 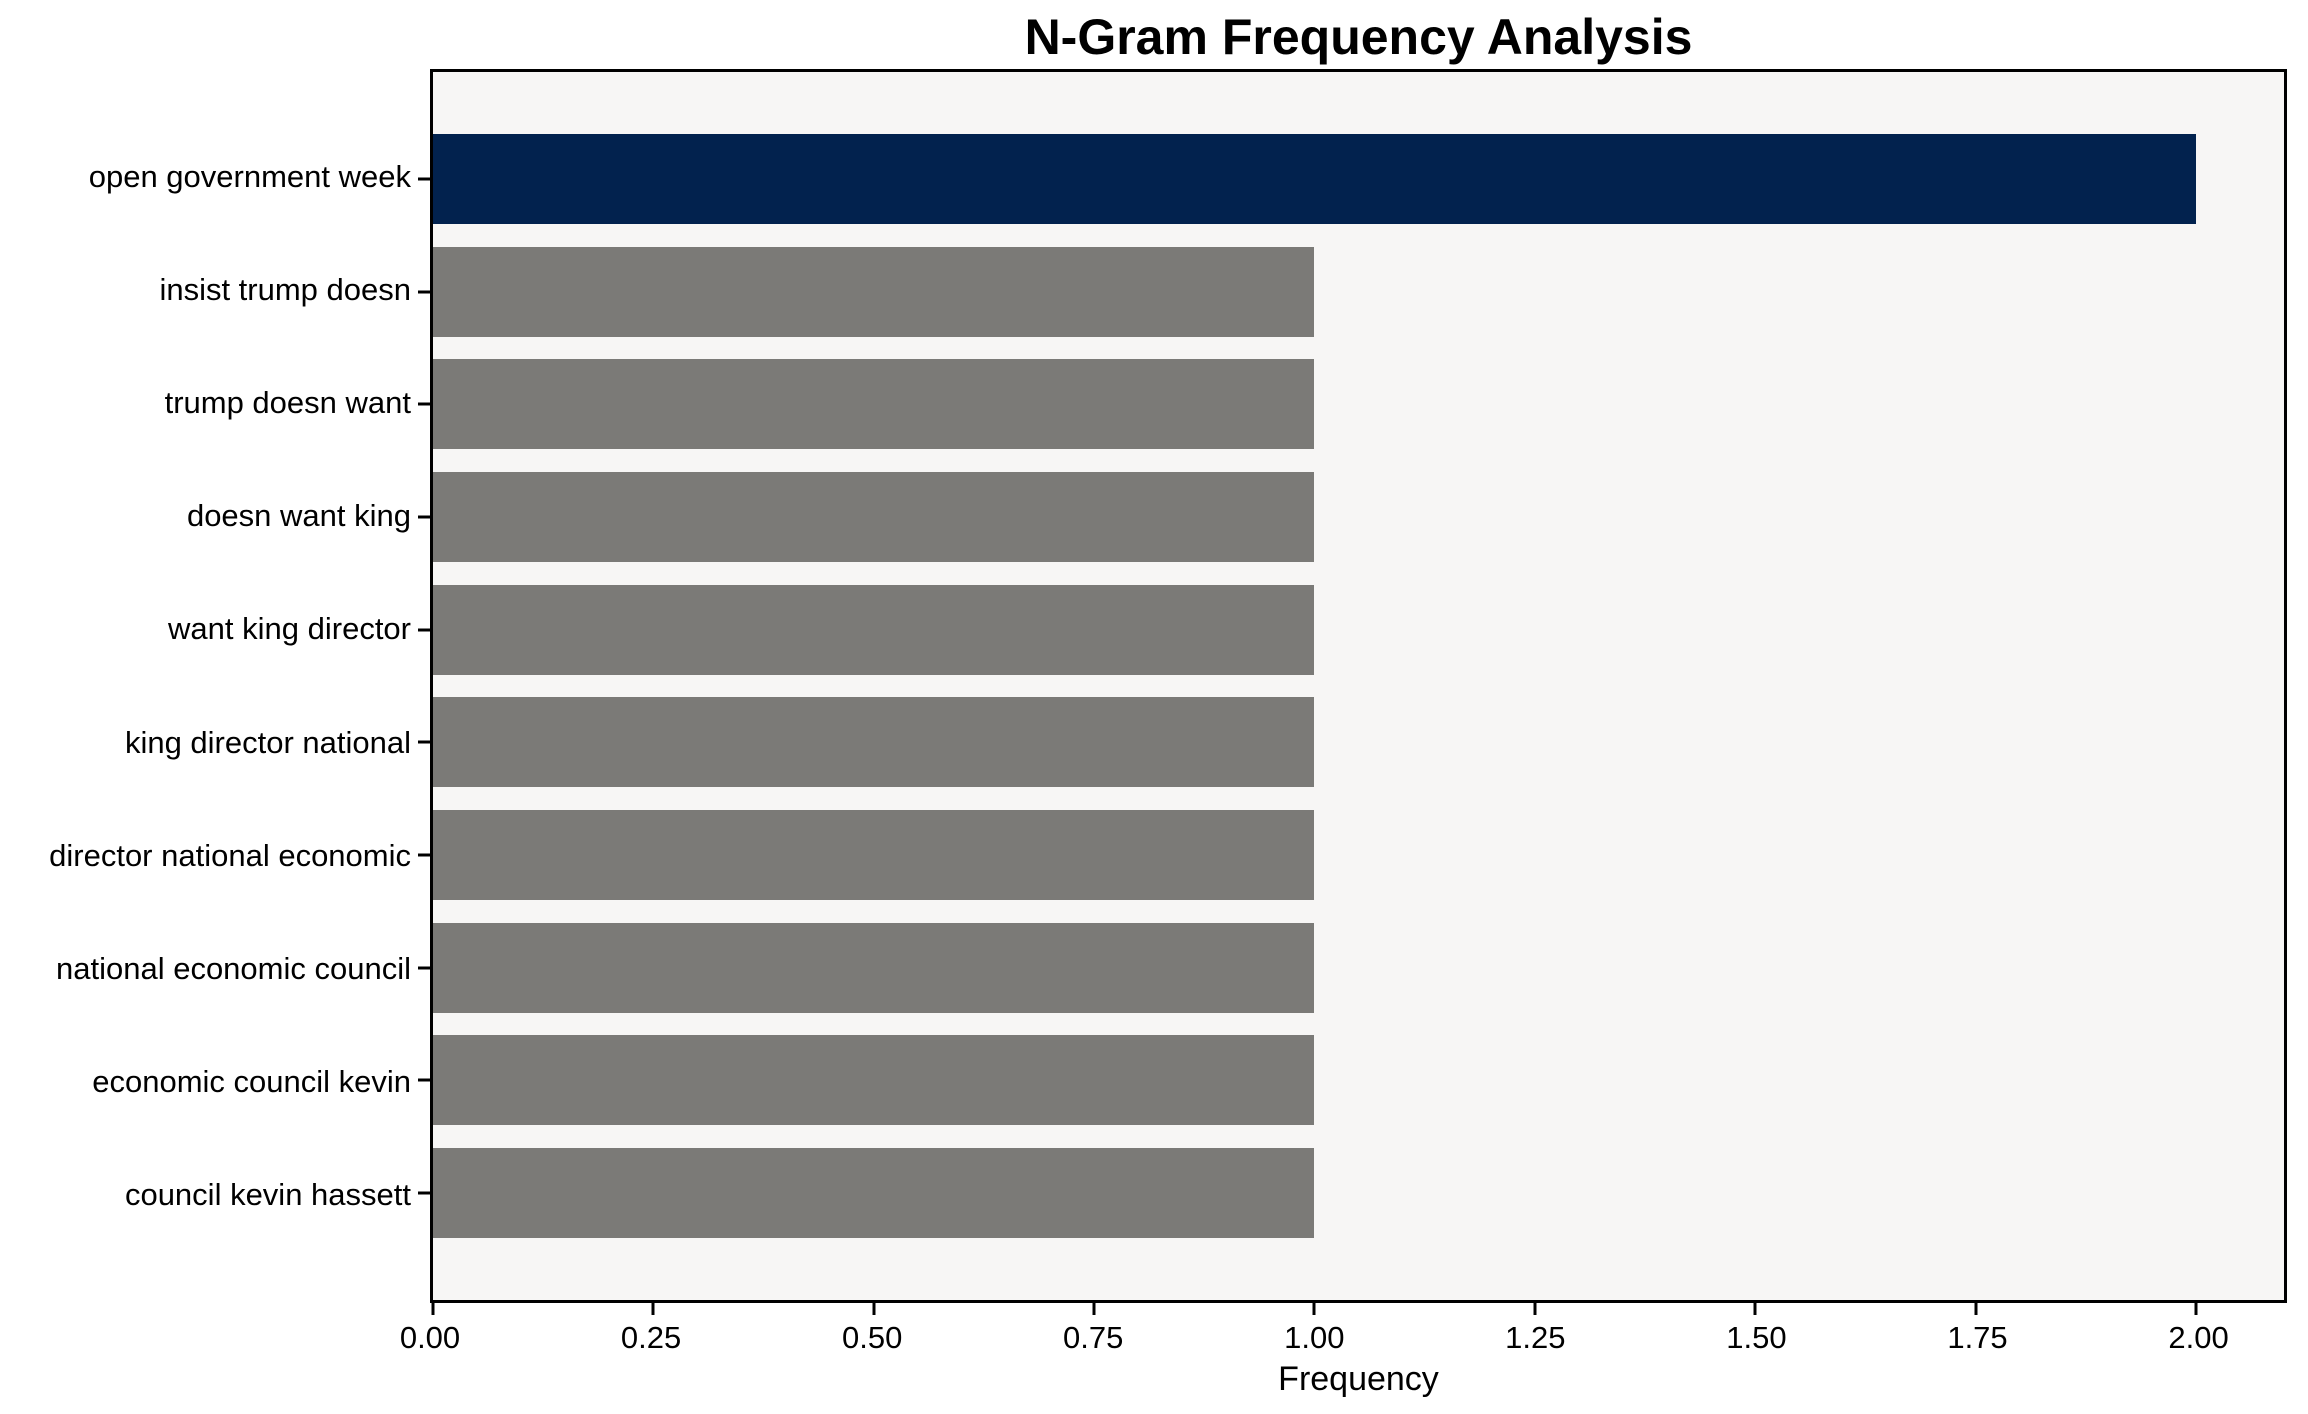 What do you see at coordinates (1314, 179) in the screenshot?
I see `bar-open-government-week` at bounding box center [1314, 179].